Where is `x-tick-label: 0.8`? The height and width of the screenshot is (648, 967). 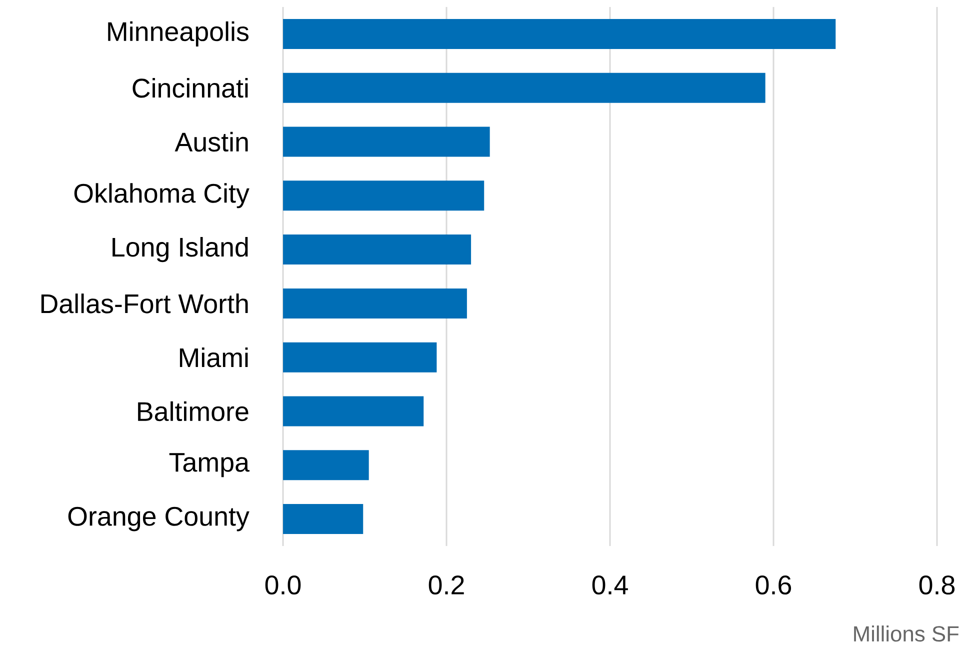
x-tick-label: 0.8 is located at coordinates (937, 585).